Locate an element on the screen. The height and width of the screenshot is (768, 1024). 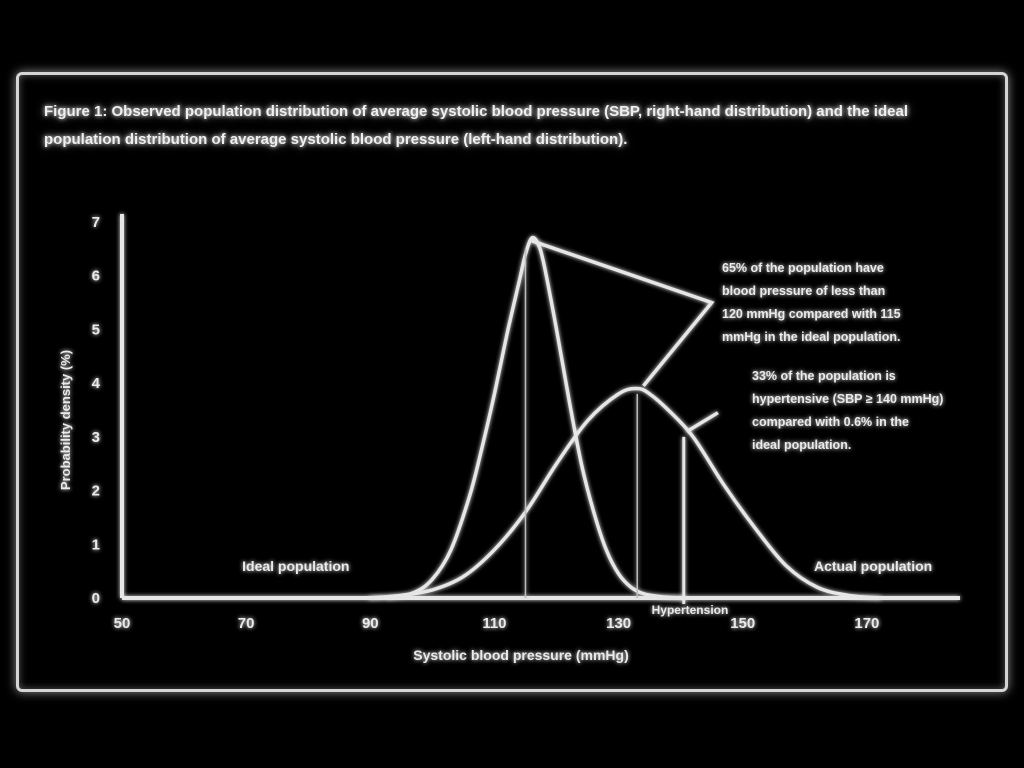
series-actual-line is located at coordinates (625, 493).